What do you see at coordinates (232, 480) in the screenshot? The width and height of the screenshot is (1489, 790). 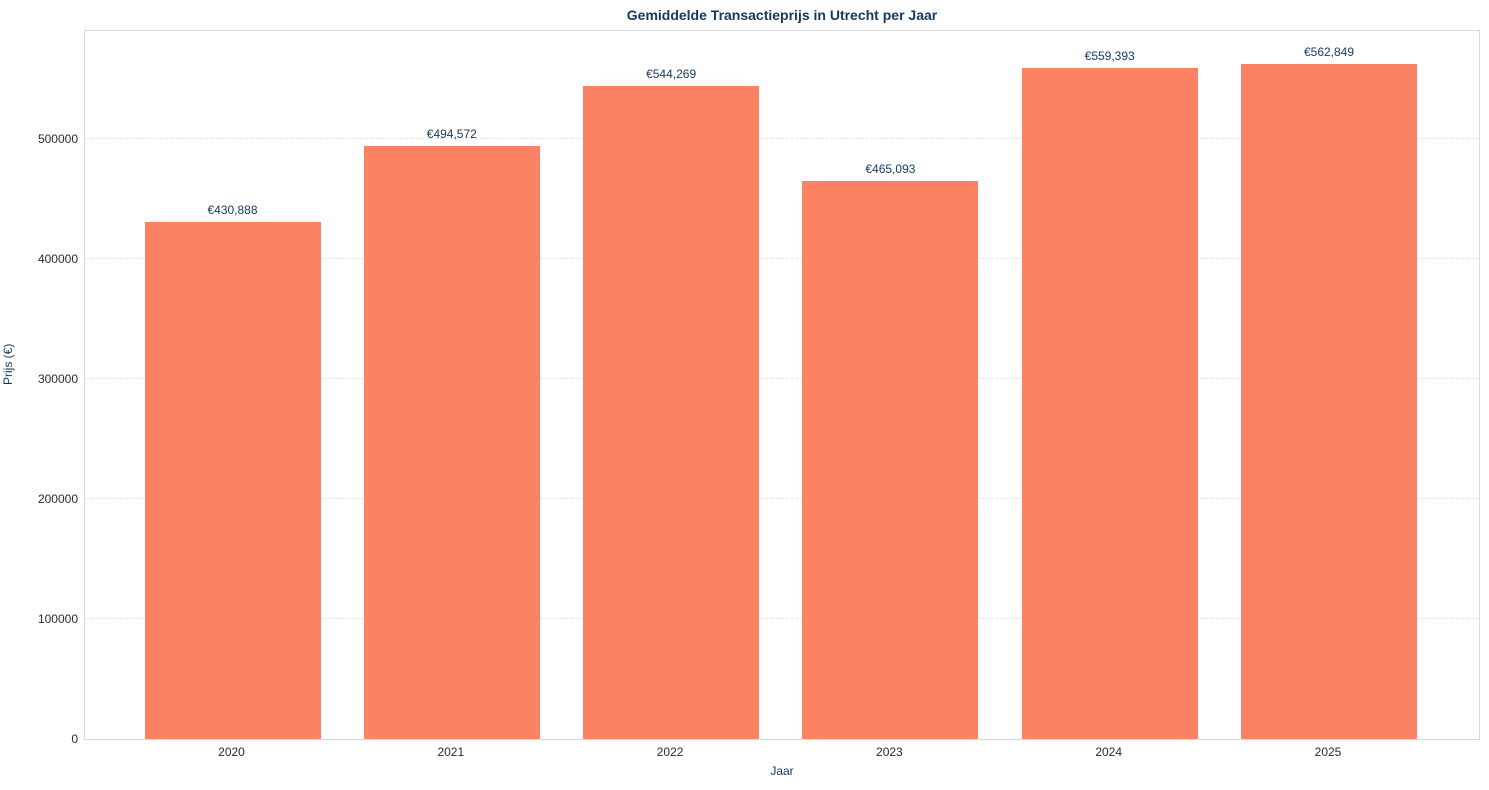 I see `bar-2020` at bounding box center [232, 480].